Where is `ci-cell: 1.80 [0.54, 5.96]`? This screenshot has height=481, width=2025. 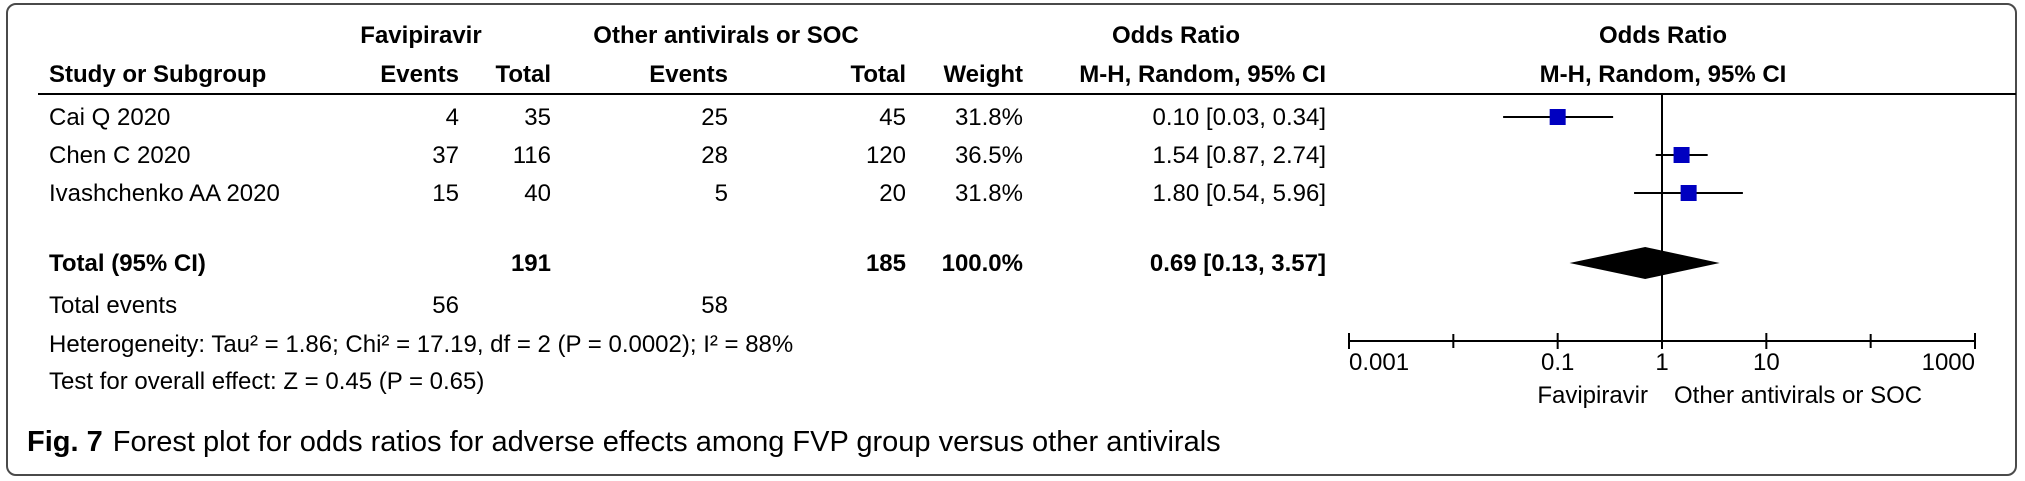
ci-cell: 1.80 [0.54, 5.96] is located at coordinates (1239, 193).